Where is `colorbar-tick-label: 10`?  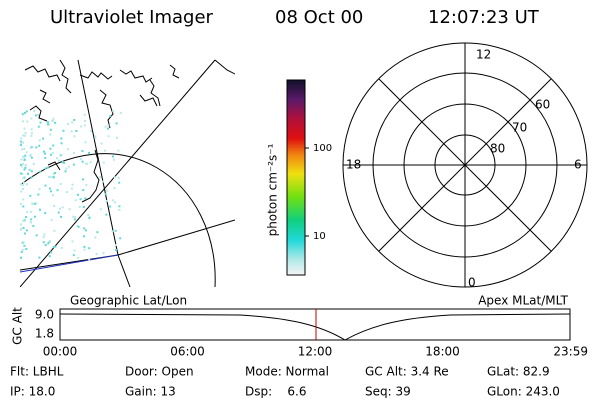
colorbar-tick-label: 10 is located at coordinates (319, 236).